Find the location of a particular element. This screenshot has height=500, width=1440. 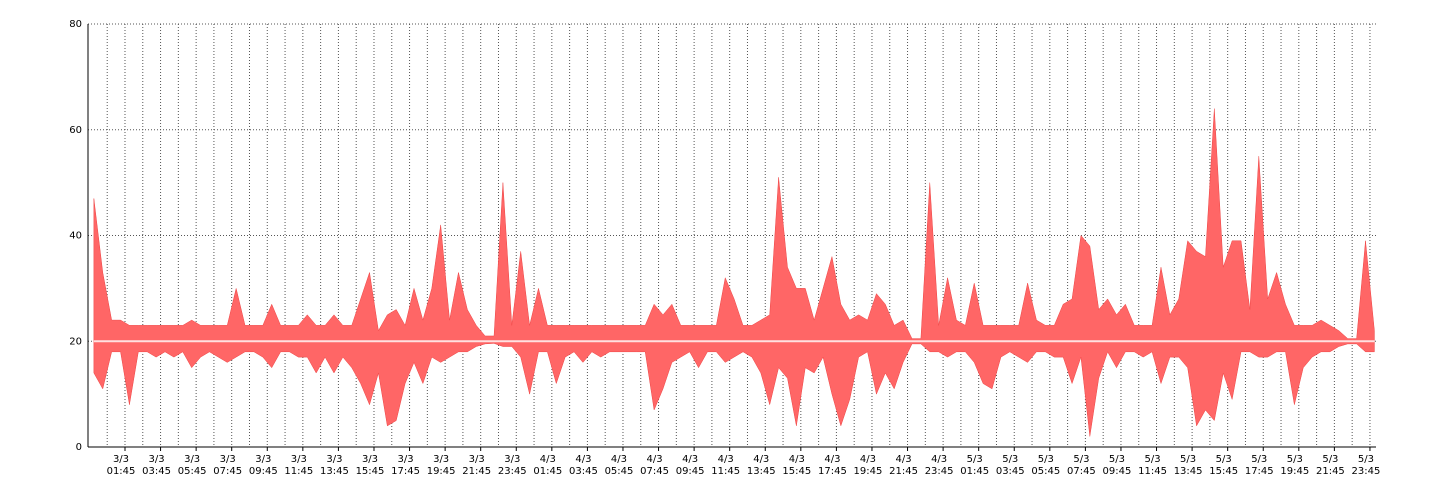

y-tick-label: 60 is located at coordinates (75, 130).